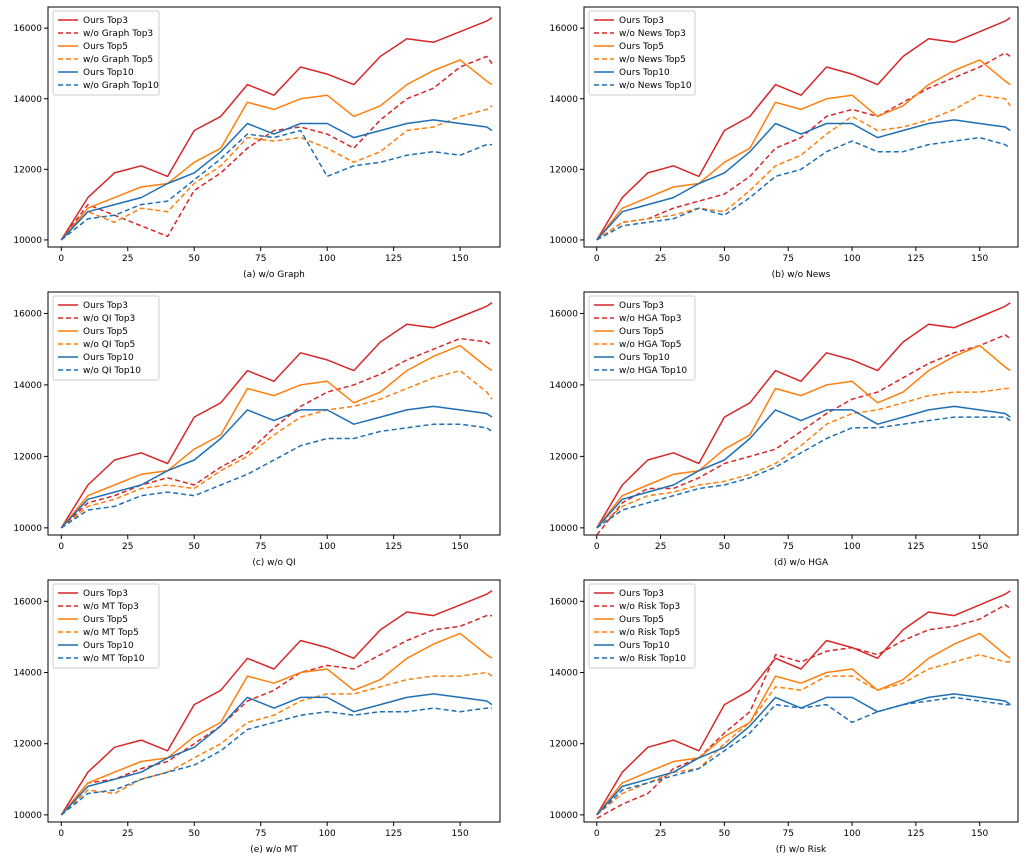  I want to click on legend-entry: w/o Graph Top3, so click(118, 34).